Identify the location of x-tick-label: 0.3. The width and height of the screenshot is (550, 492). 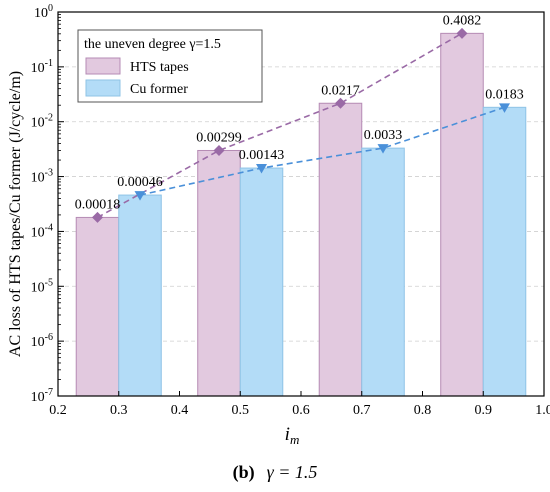
(119, 410).